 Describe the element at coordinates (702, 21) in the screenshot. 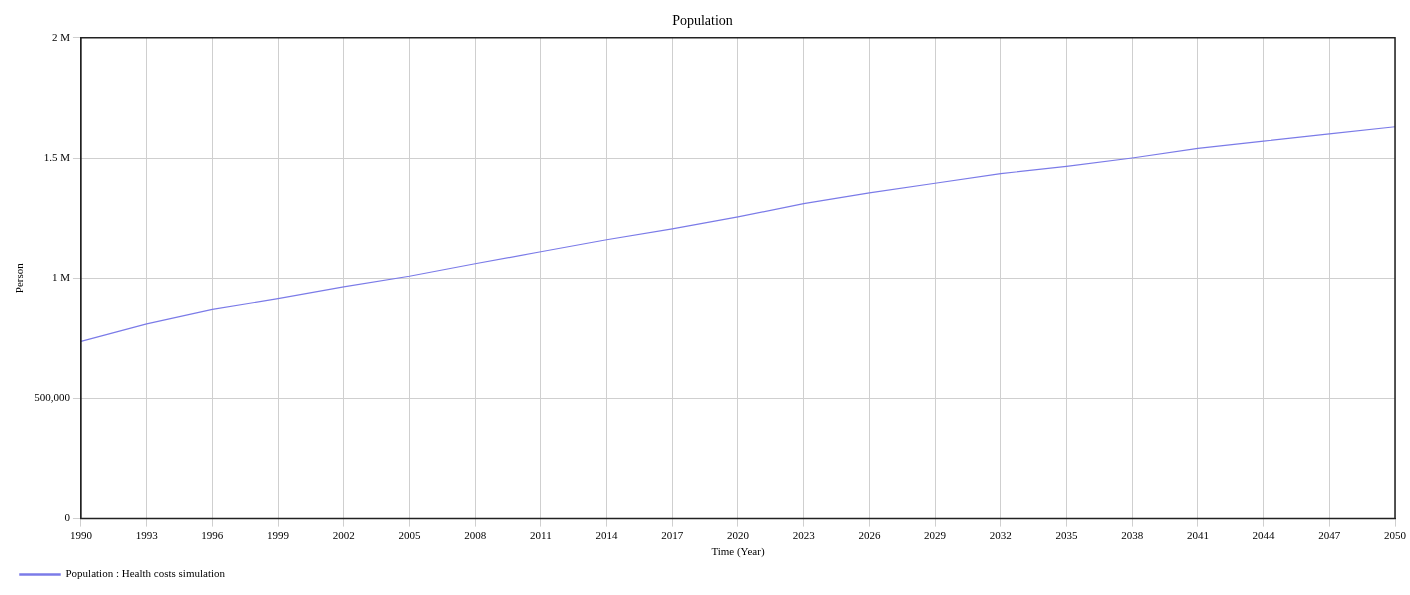

I see `chart-title: Population` at that location.